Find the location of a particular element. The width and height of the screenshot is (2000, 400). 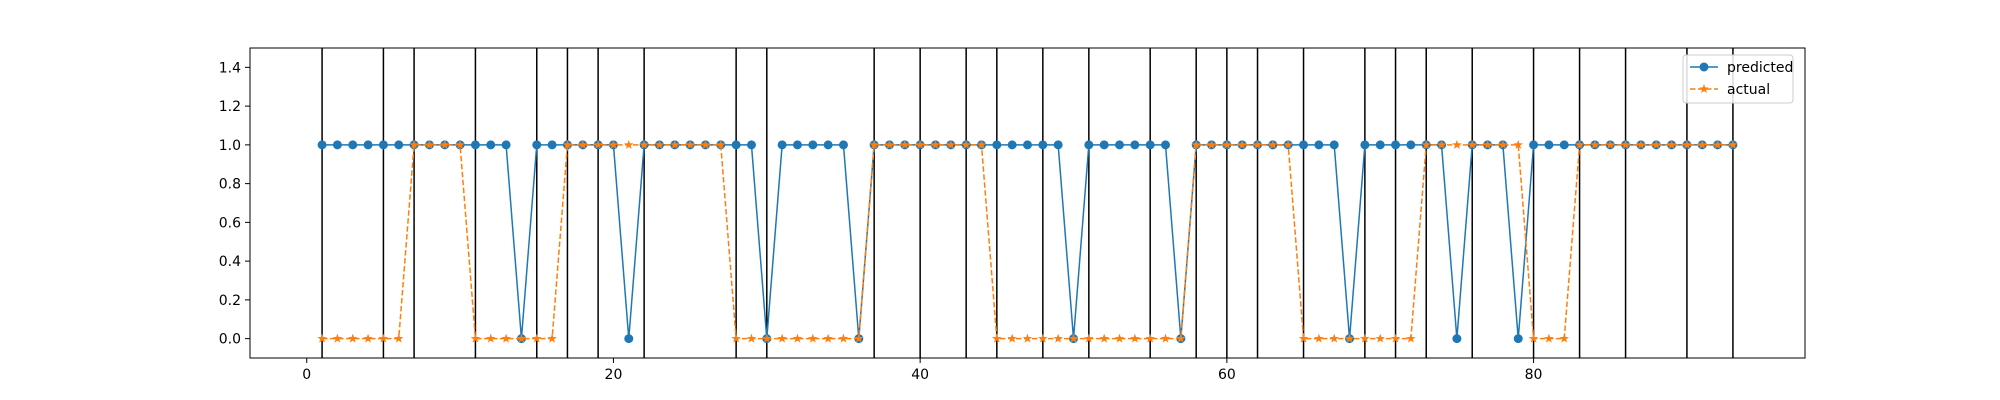

x-tick-label-20: 20 is located at coordinates (614, 375).